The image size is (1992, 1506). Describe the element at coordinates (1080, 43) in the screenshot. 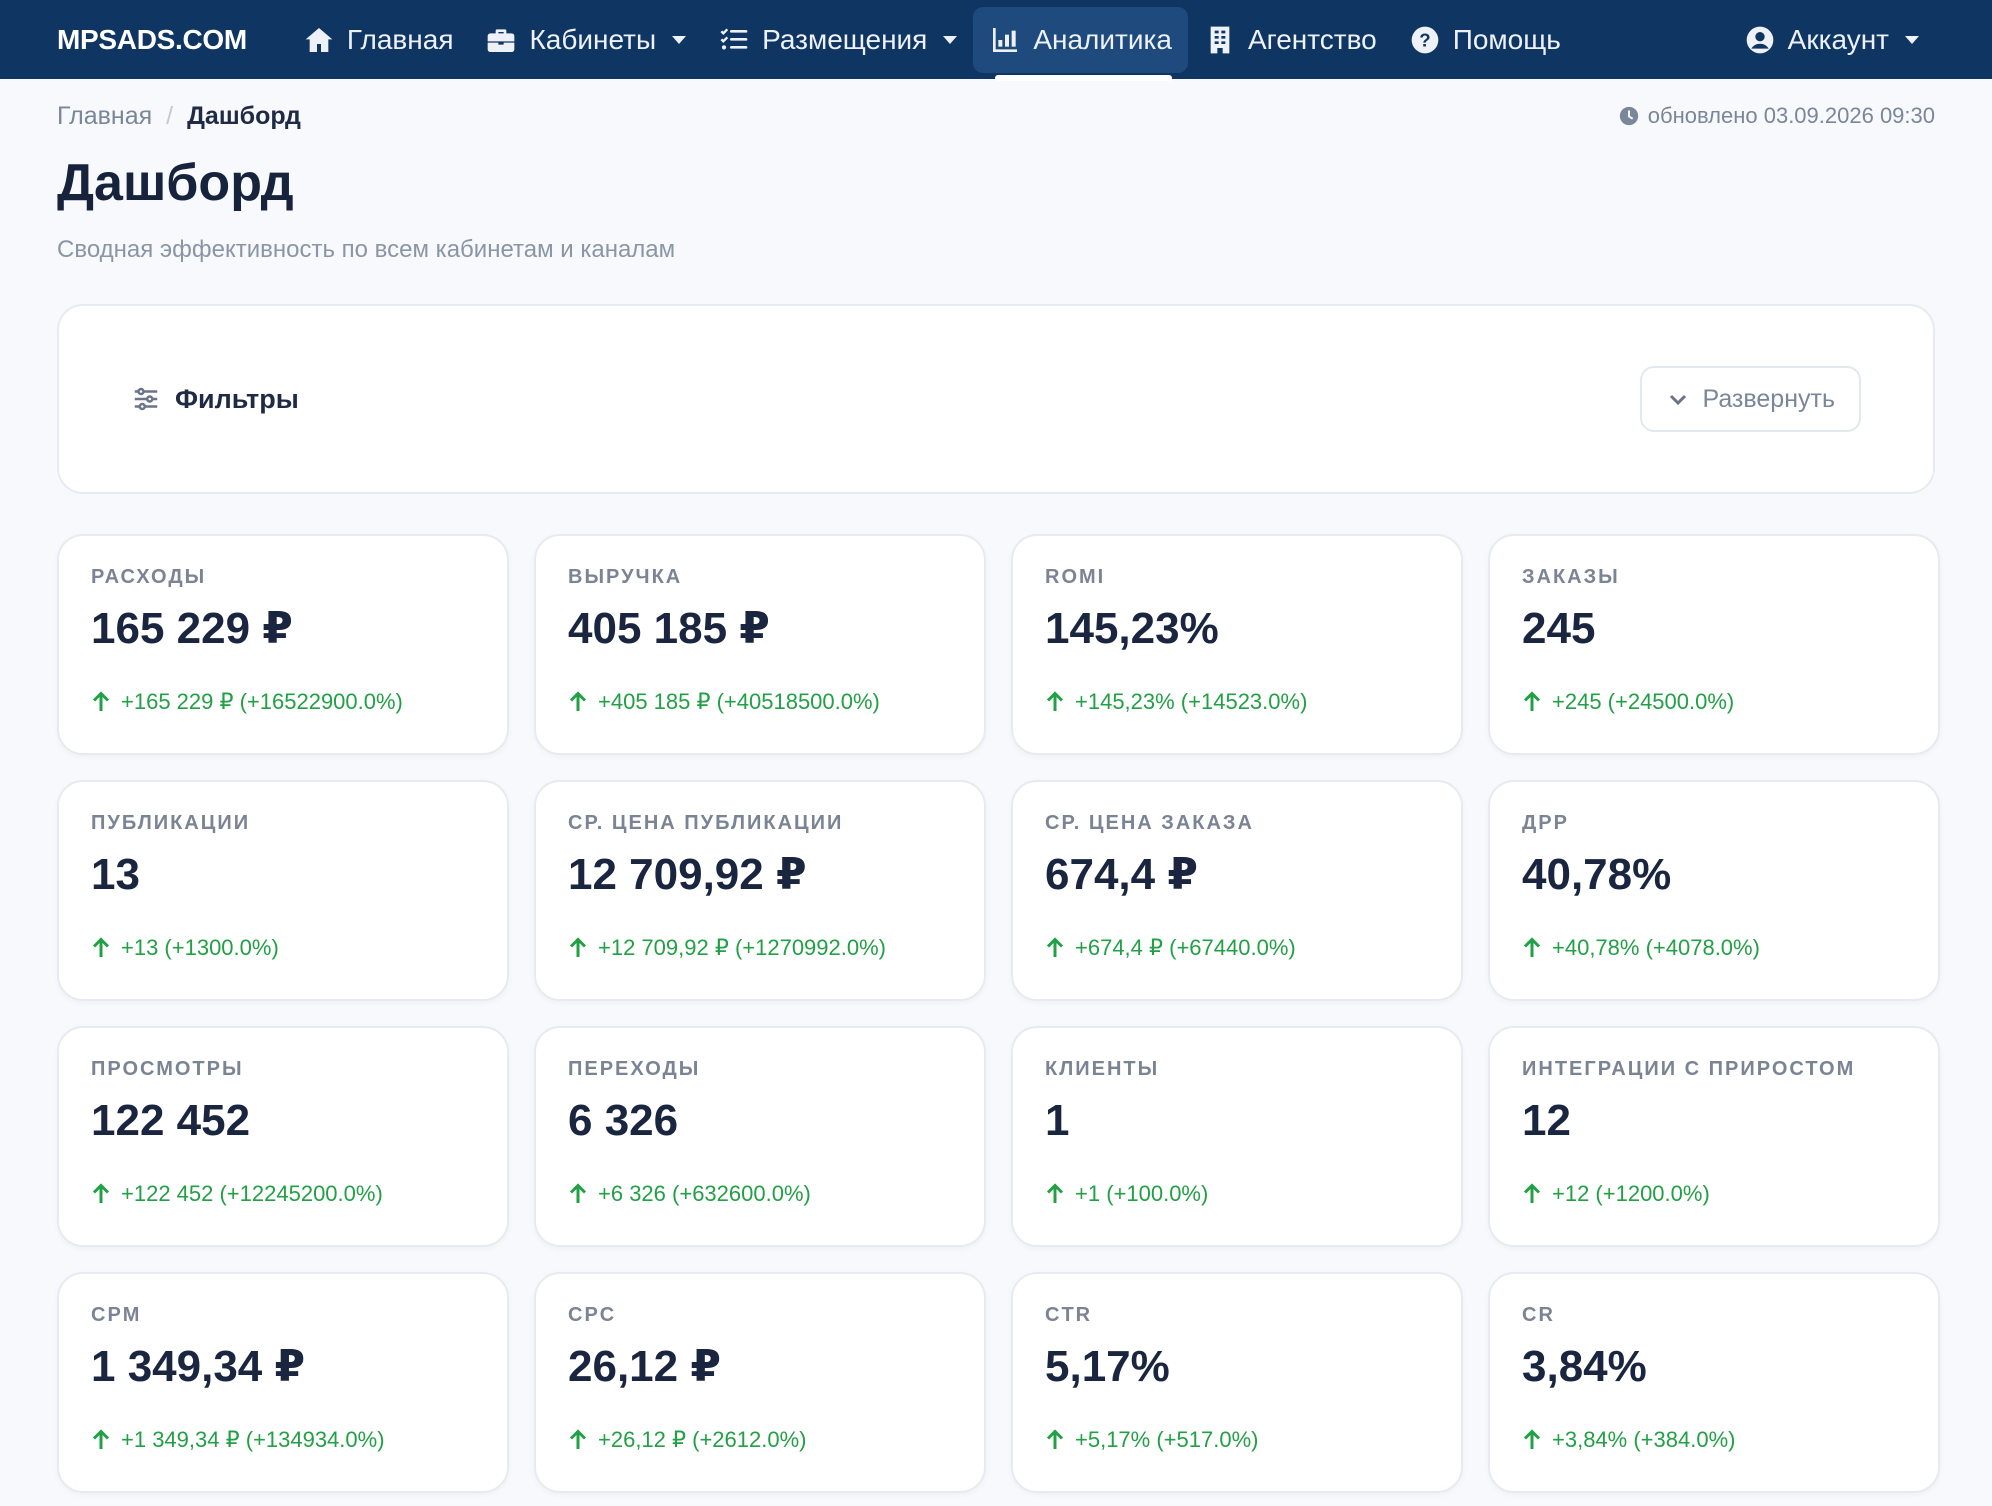

I see `nav-item-analytics: Аналитика` at that location.